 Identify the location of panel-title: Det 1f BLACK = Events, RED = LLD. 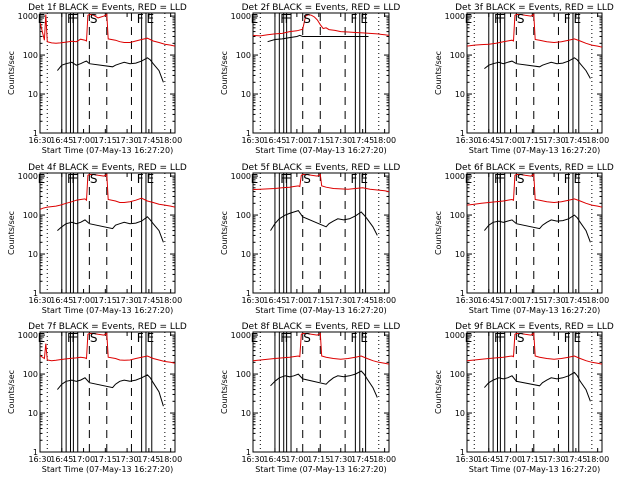
(107, 8).